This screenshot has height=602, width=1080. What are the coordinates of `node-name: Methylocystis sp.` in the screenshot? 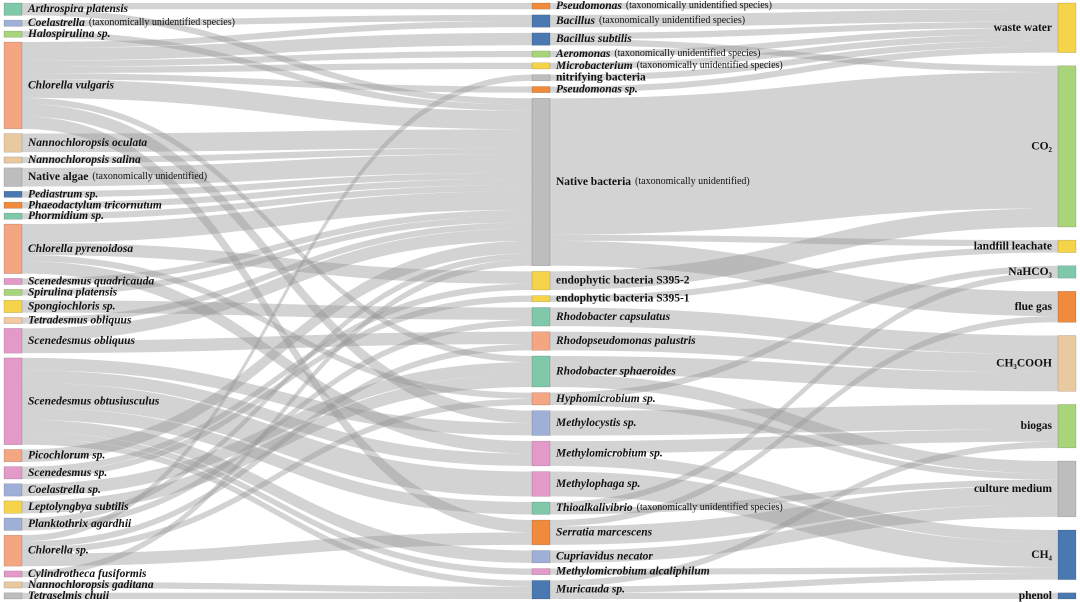 It's located at (596, 423).